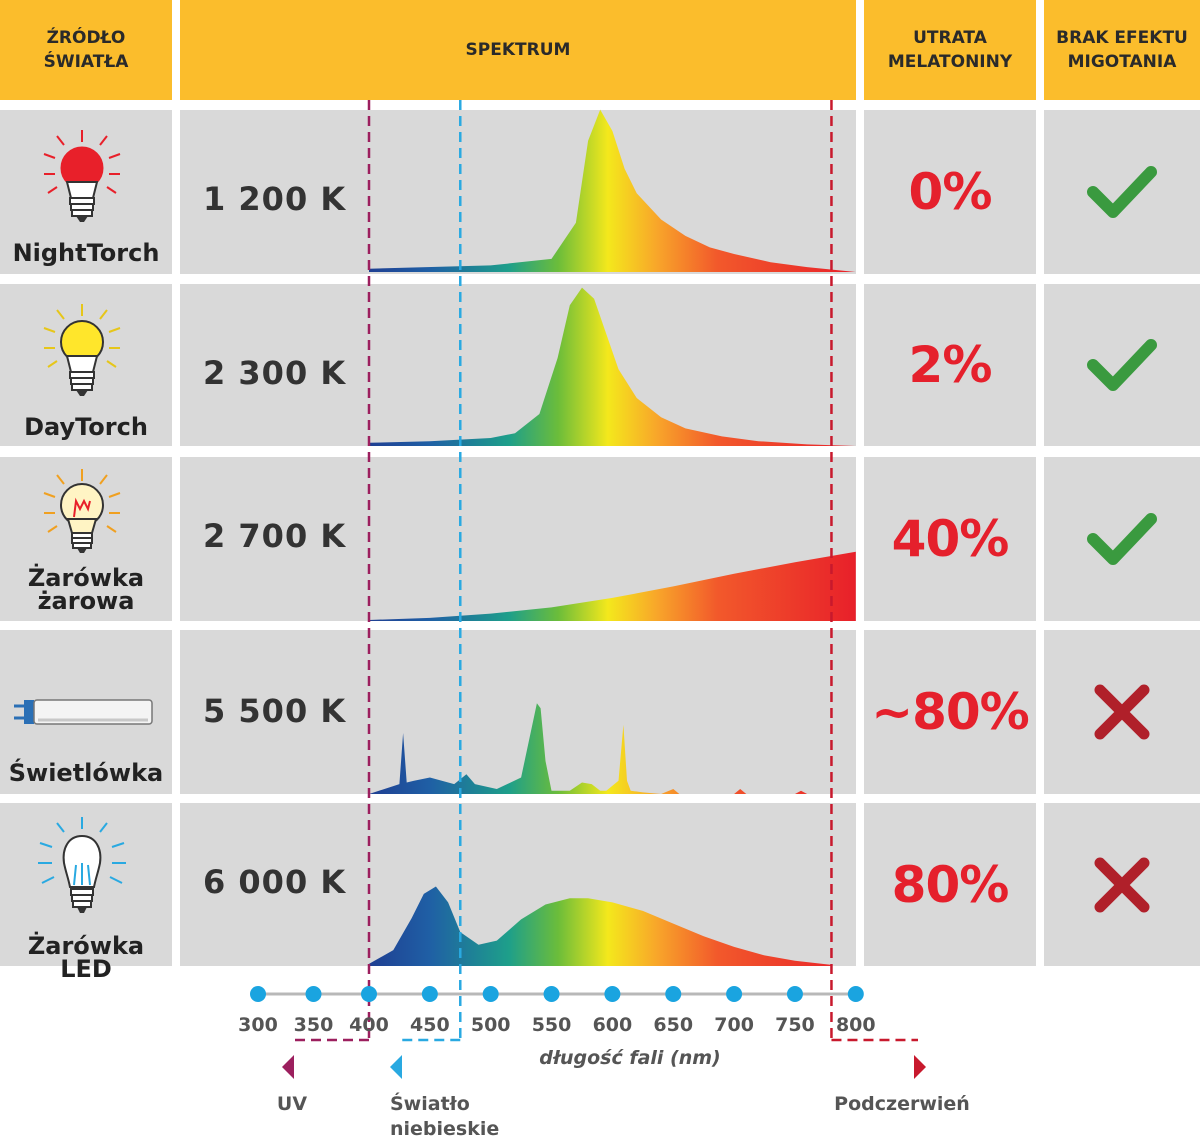  I want to click on row-fluorescent-name: Świetlówka, so click(86, 773).